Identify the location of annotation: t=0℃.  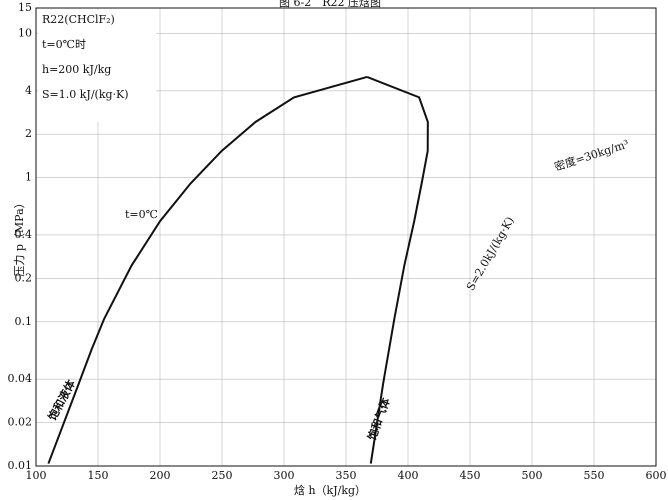
(141, 214).